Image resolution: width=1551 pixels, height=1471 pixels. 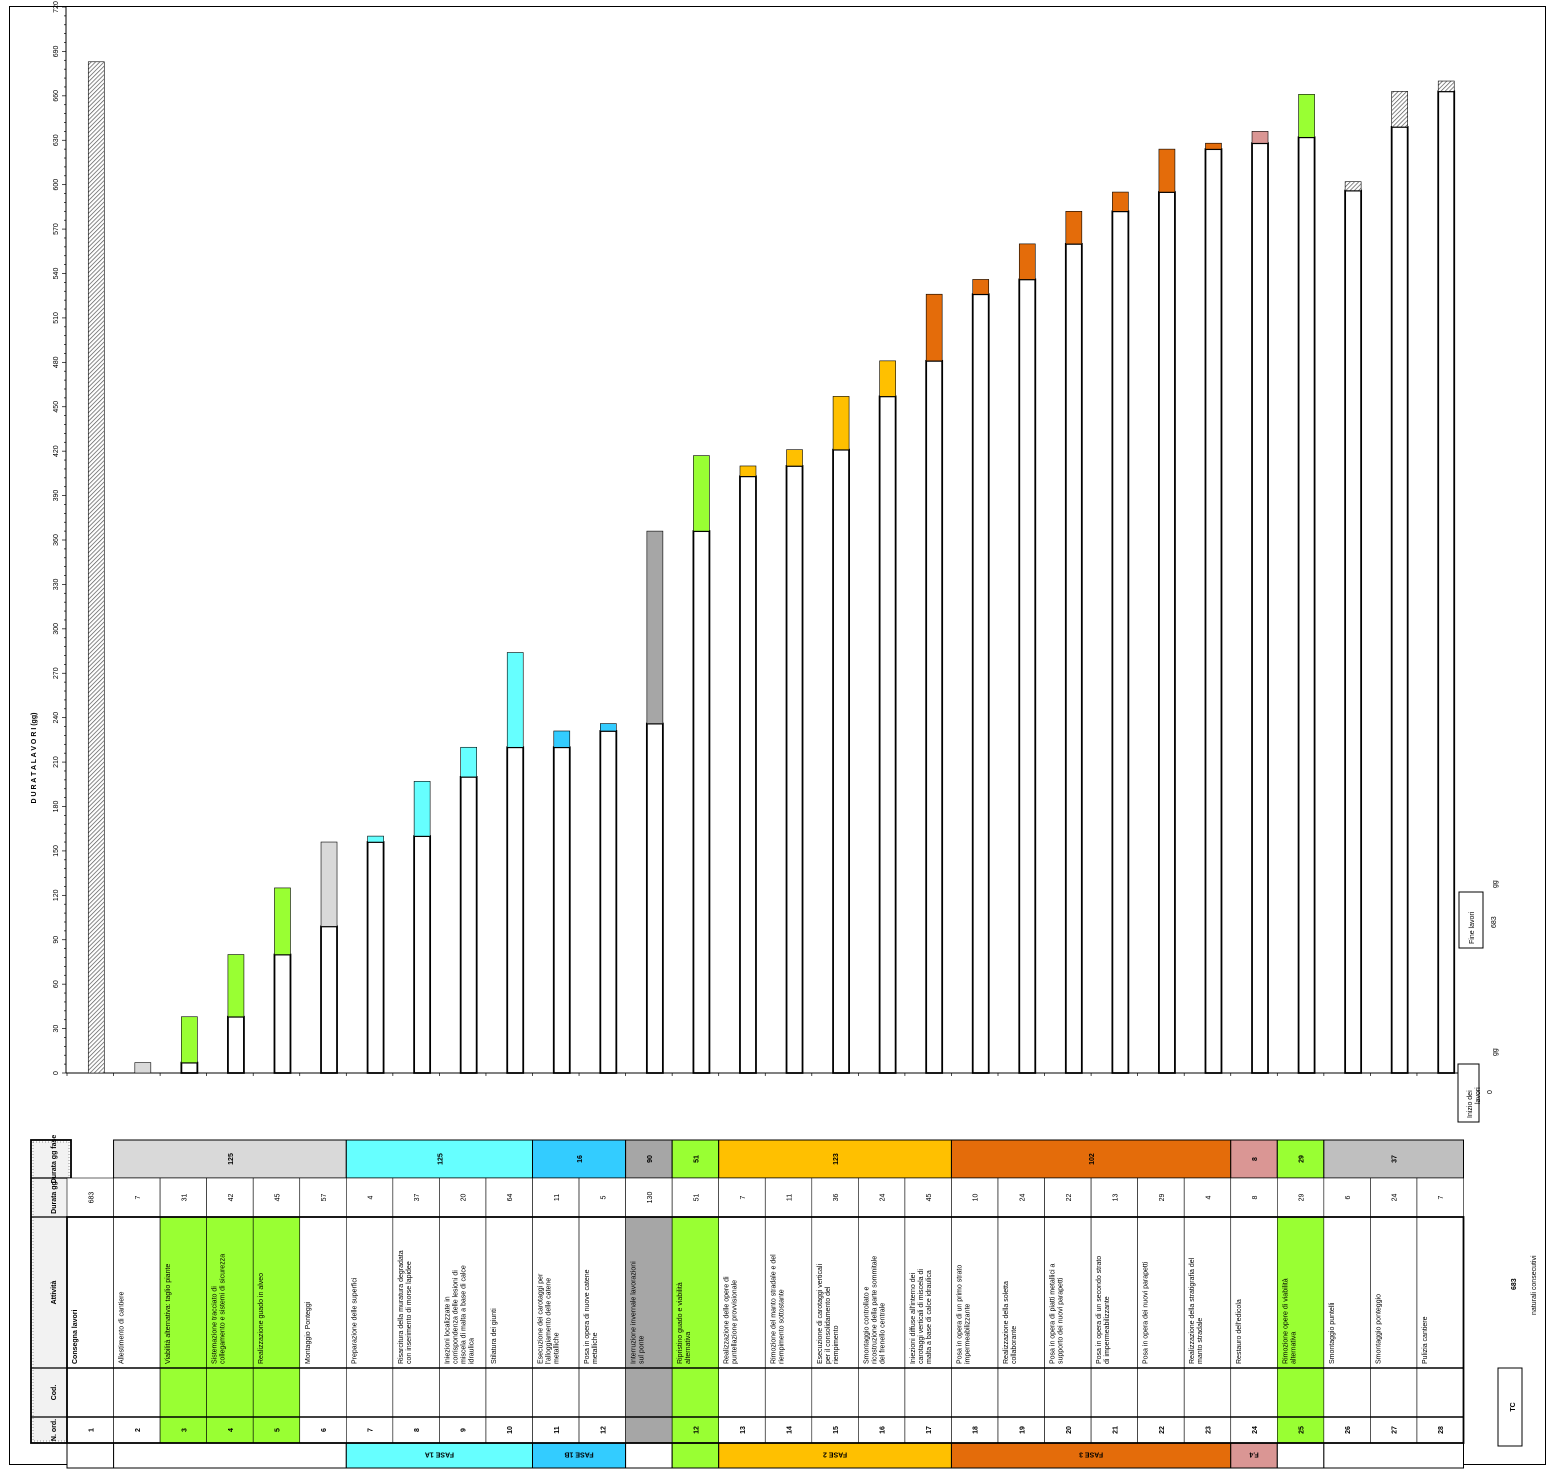 What do you see at coordinates (34, 758) in the screenshot?
I see `y-axis-title: D U R A T A L A V O R I (gg)` at bounding box center [34, 758].